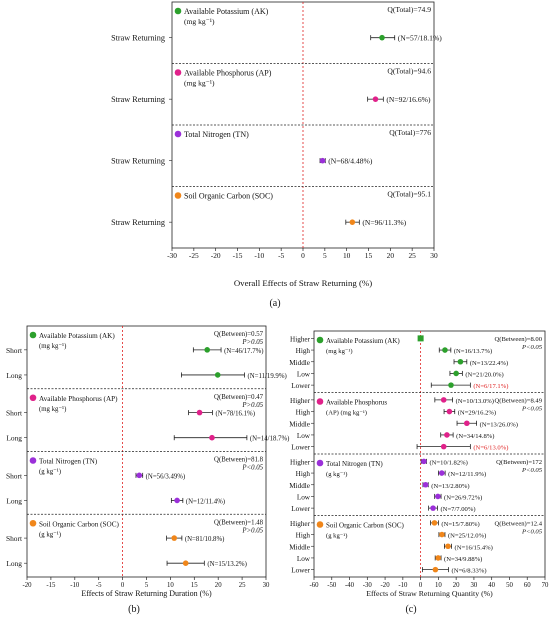 The width and height of the screenshot is (550, 617). I want to click on panel-c-group-3-row-3-label: Low, so click(304, 559).